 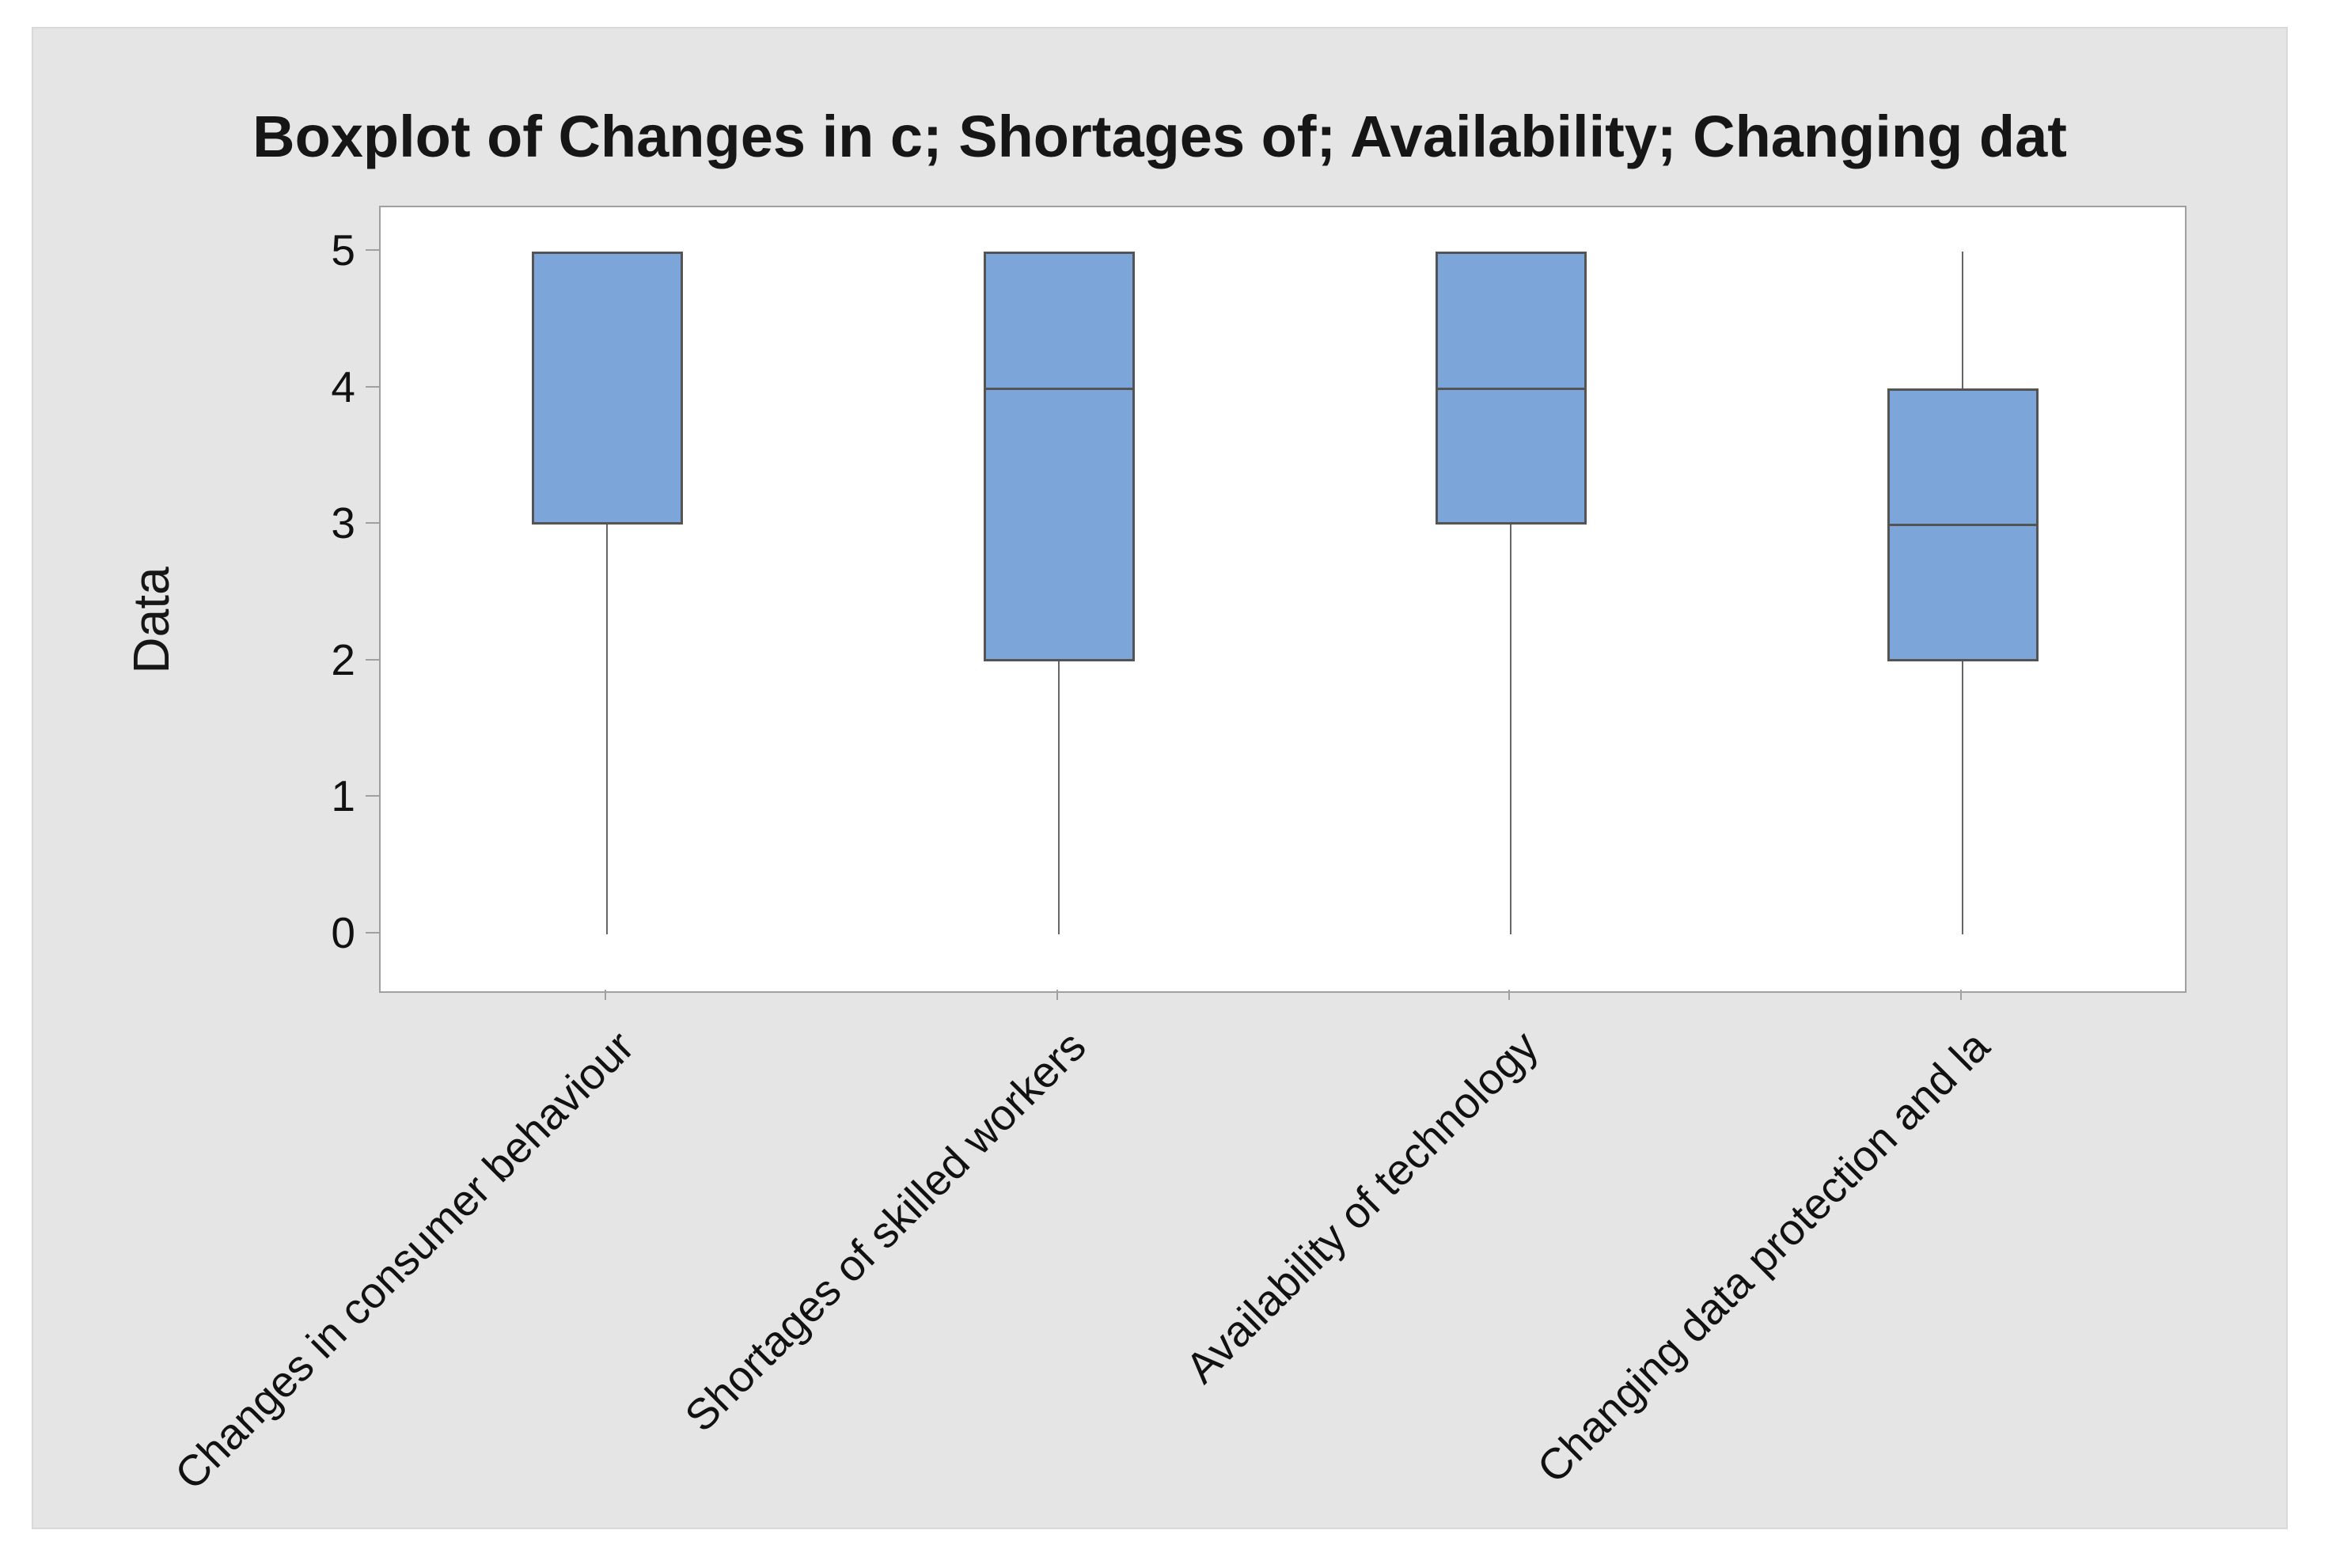 I want to click on y-tick-label: 2, so click(x=343, y=659).